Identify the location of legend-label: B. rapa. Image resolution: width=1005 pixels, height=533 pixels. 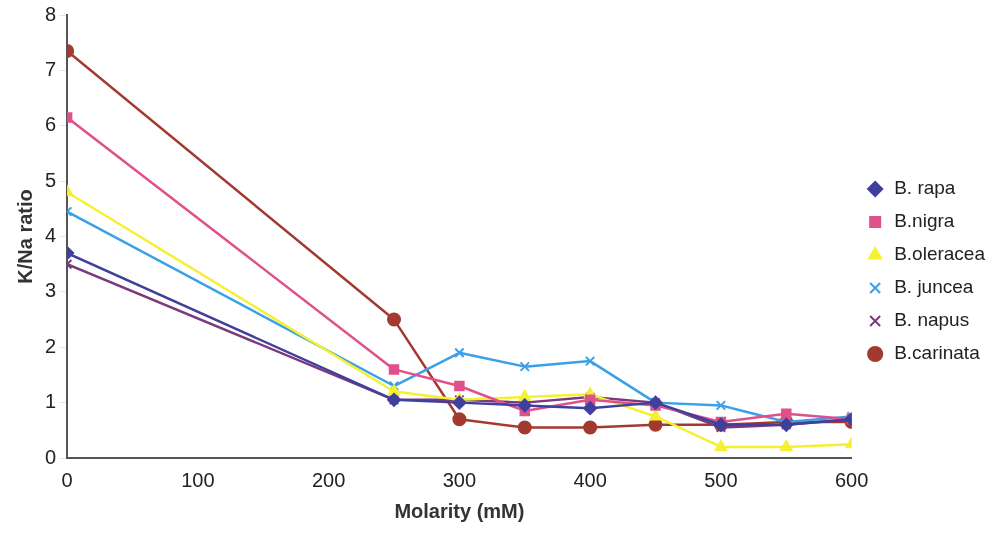
(925, 188).